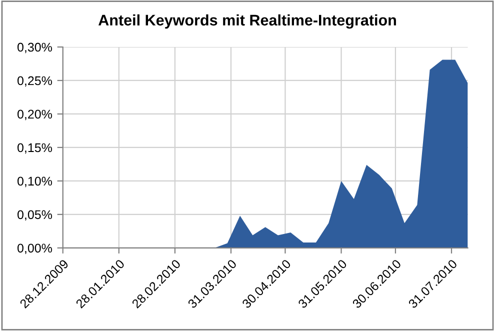 This screenshot has width=495, height=331. Describe the element at coordinates (34, 249) in the screenshot. I see `y-tick-label: 0,00%` at that location.